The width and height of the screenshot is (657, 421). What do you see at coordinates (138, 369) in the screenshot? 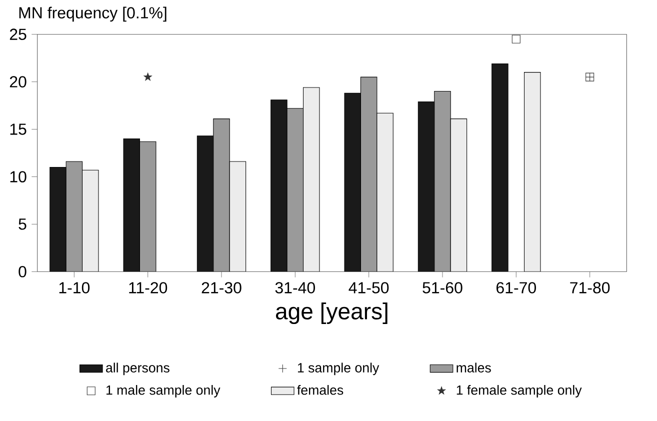
I see `legend-label: all persons` at bounding box center [138, 369].